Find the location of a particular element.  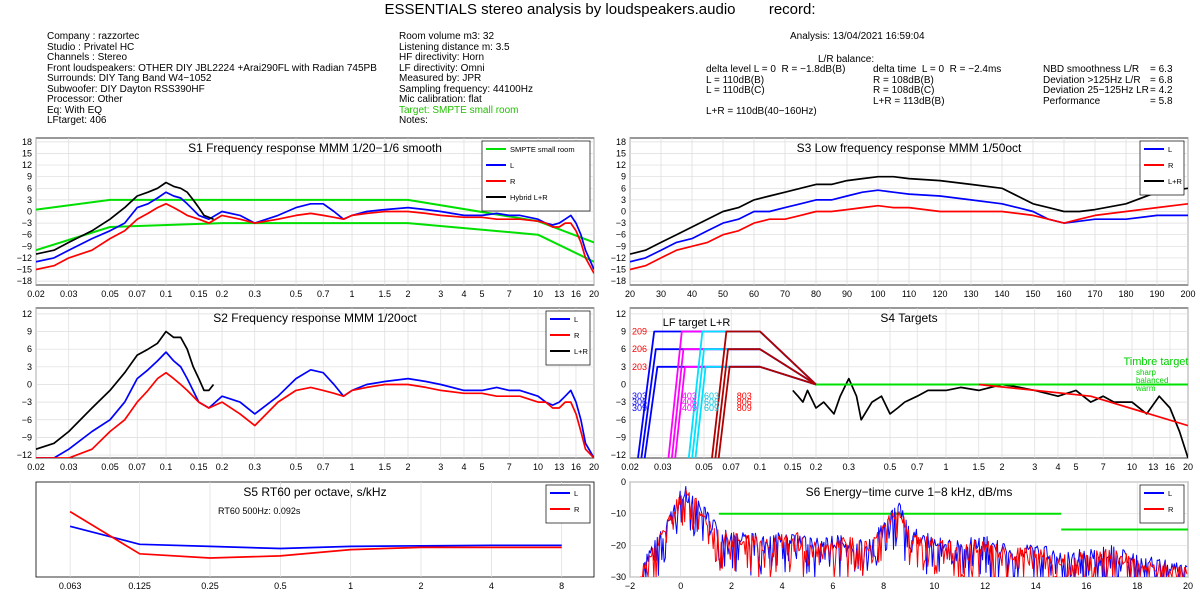

target-code: 803 is located at coordinates (744, 396).